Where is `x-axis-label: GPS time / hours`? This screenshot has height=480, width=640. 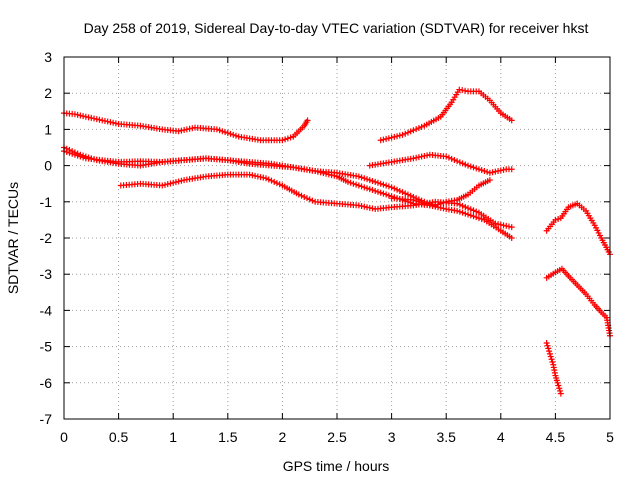 x-axis-label: GPS time / hours is located at coordinates (336, 466).